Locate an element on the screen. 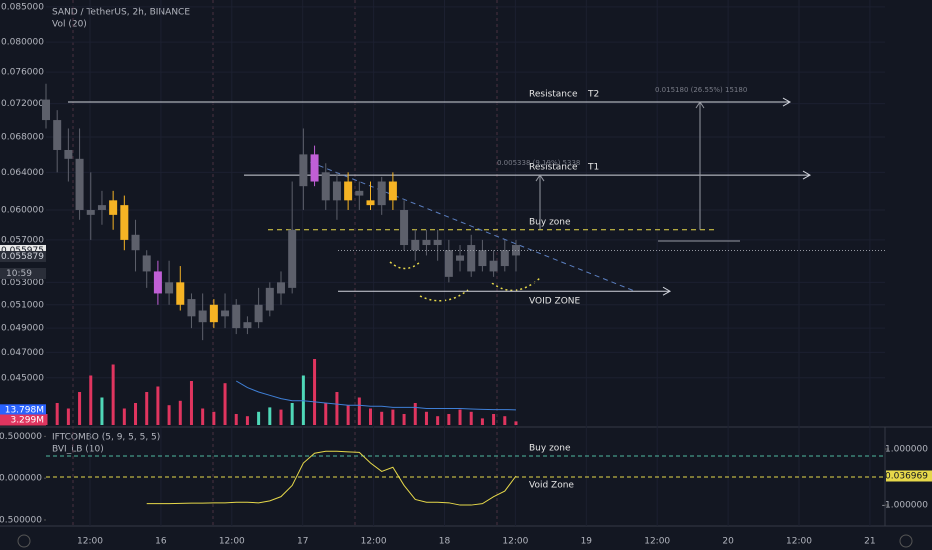 This screenshot has height=550, width=932. volume-label: 13.798M is located at coordinates (24, 410).